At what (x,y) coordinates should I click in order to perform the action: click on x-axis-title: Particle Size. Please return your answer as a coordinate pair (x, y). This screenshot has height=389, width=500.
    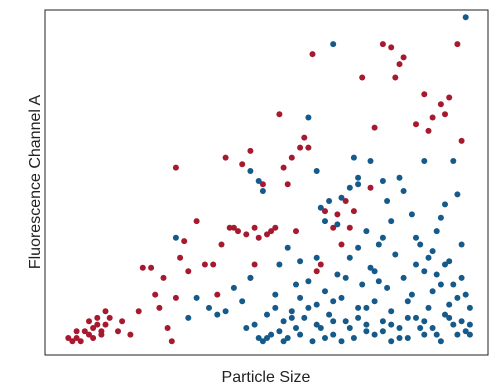
    Looking at the image, I should click on (266, 377).